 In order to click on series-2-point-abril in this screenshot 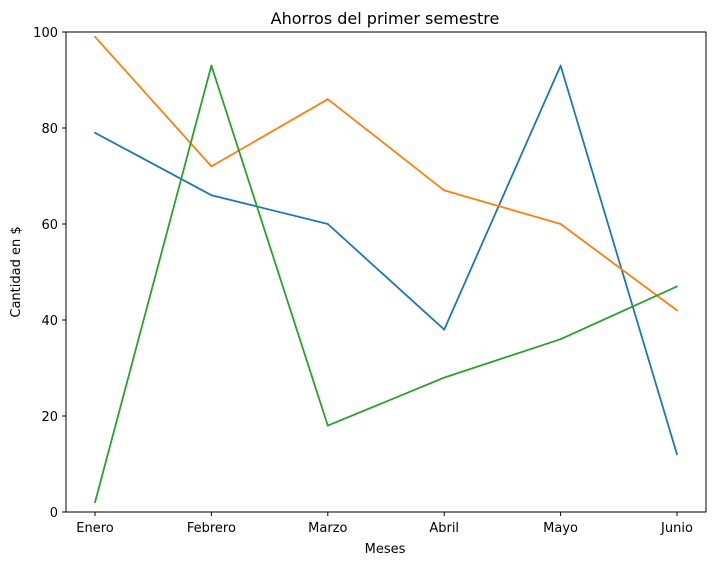, I will do `click(444, 190)`.